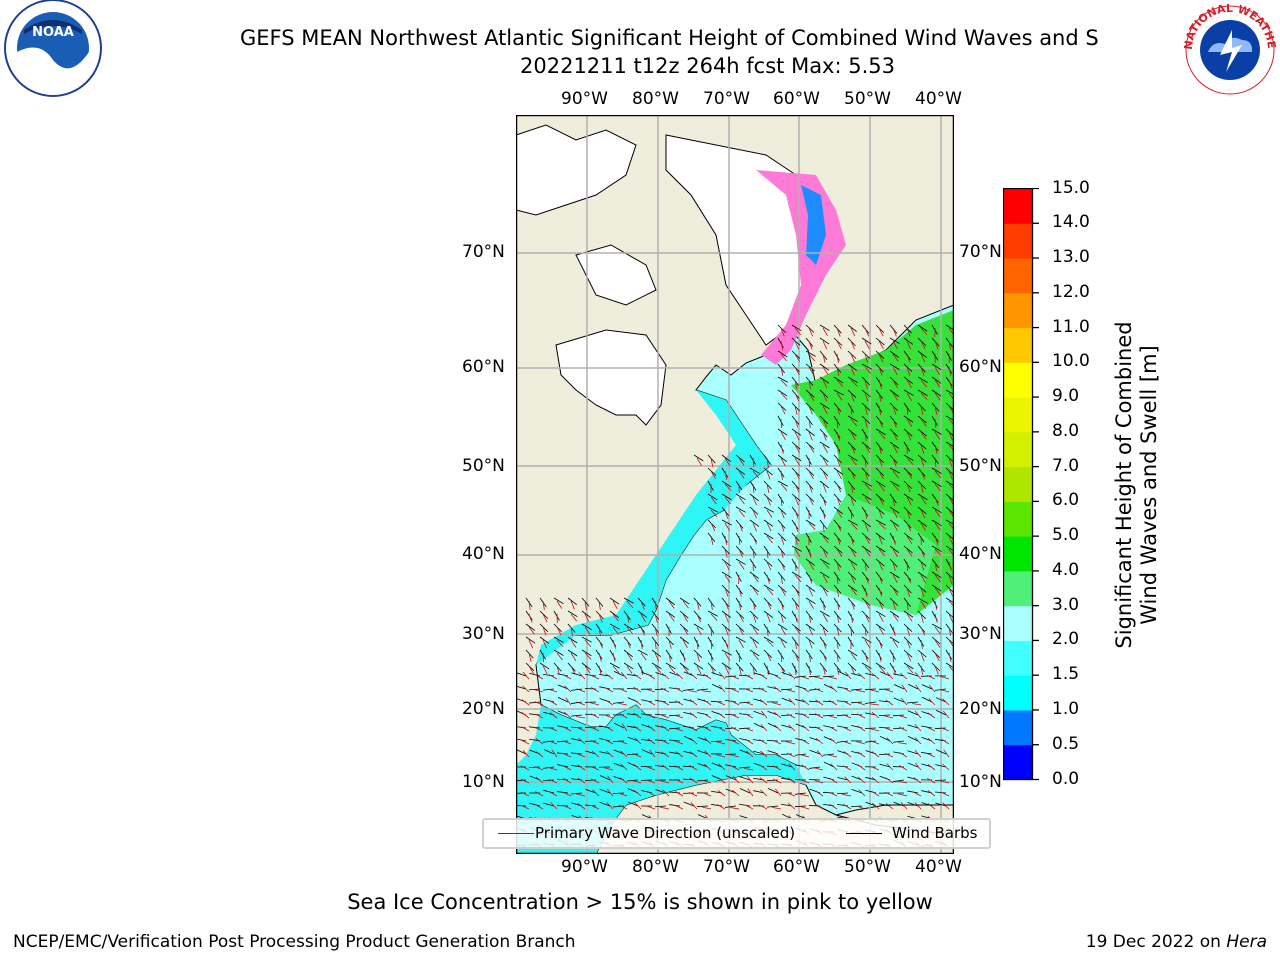 The height and width of the screenshot is (960, 1280). What do you see at coordinates (1066, 604) in the screenshot?
I see `colorbar-tick-label: 3.0` at bounding box center [1066, 604].